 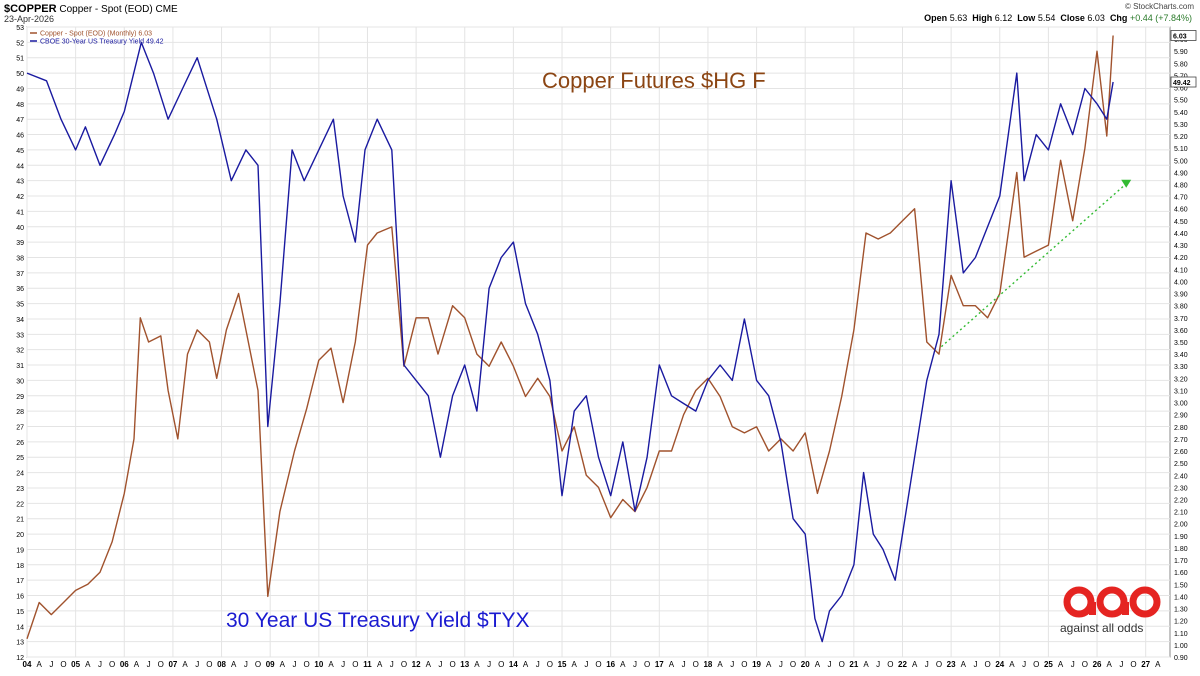 What do you see at coordinates (20, 305) in the screenshot?
I see `left-tick-label: 35` at bounding box center [20, 305].